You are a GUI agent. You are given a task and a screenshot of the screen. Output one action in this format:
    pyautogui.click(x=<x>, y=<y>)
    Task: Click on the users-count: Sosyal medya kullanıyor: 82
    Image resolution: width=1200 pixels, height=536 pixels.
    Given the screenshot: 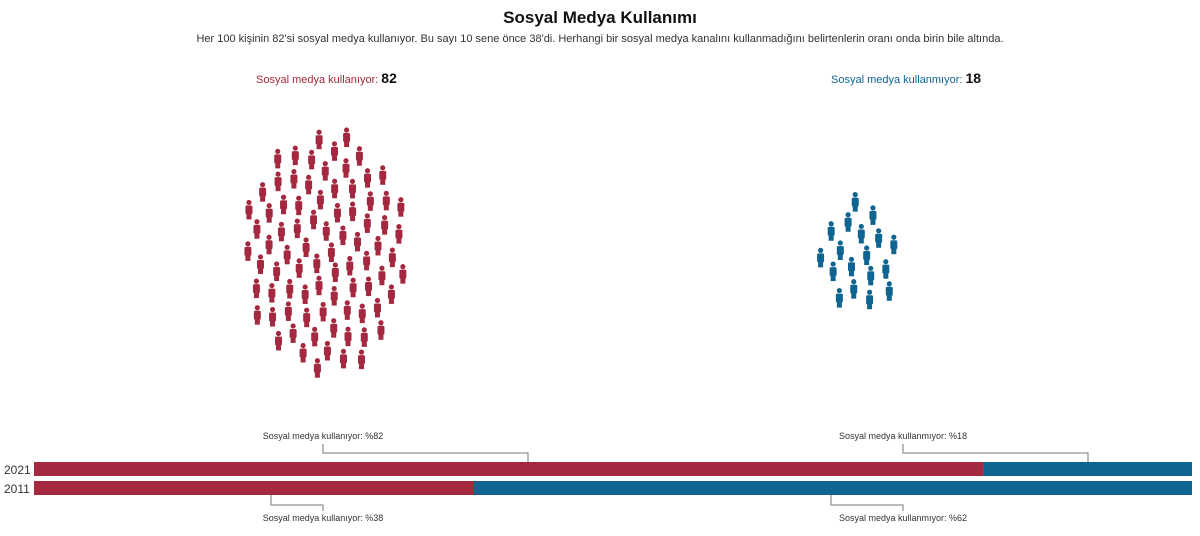 What is the action you would take?
    pyautogui.click(x=326, y=78)
    